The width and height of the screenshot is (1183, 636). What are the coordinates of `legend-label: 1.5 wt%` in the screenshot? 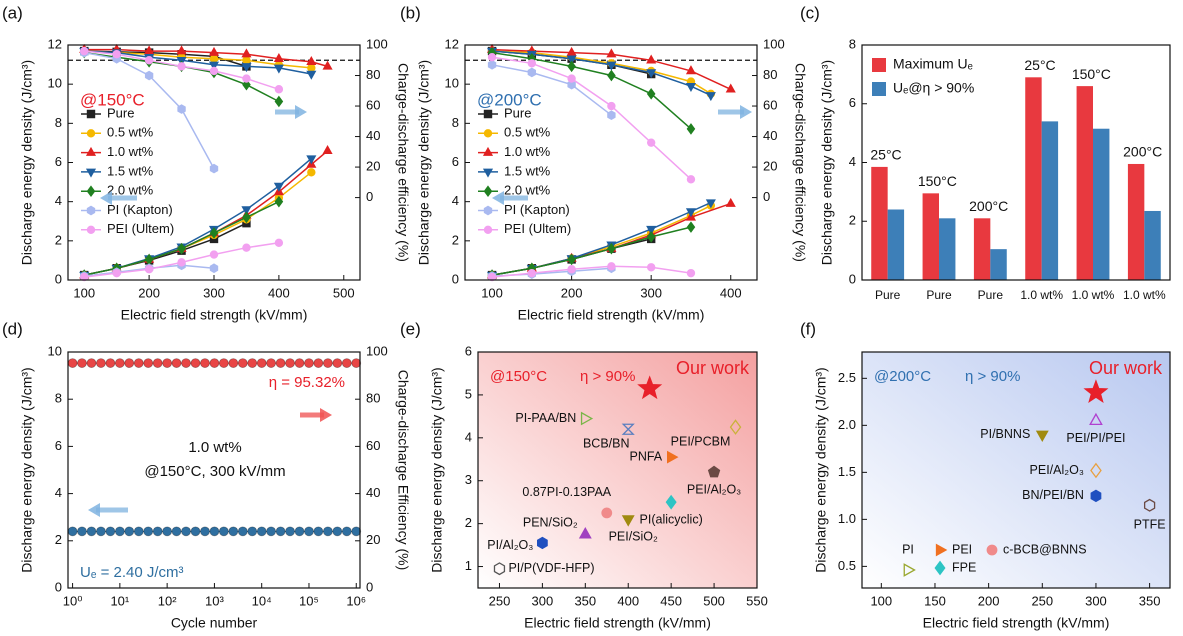 It's located at (130, 170).